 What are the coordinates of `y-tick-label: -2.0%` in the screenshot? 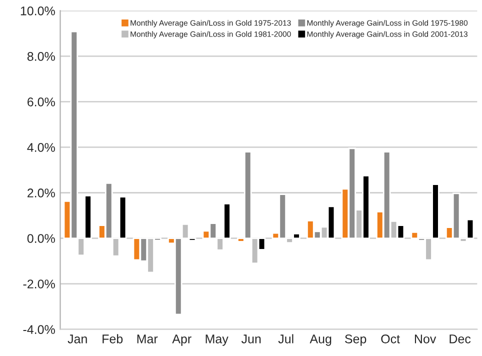 It's located at (39, 284).